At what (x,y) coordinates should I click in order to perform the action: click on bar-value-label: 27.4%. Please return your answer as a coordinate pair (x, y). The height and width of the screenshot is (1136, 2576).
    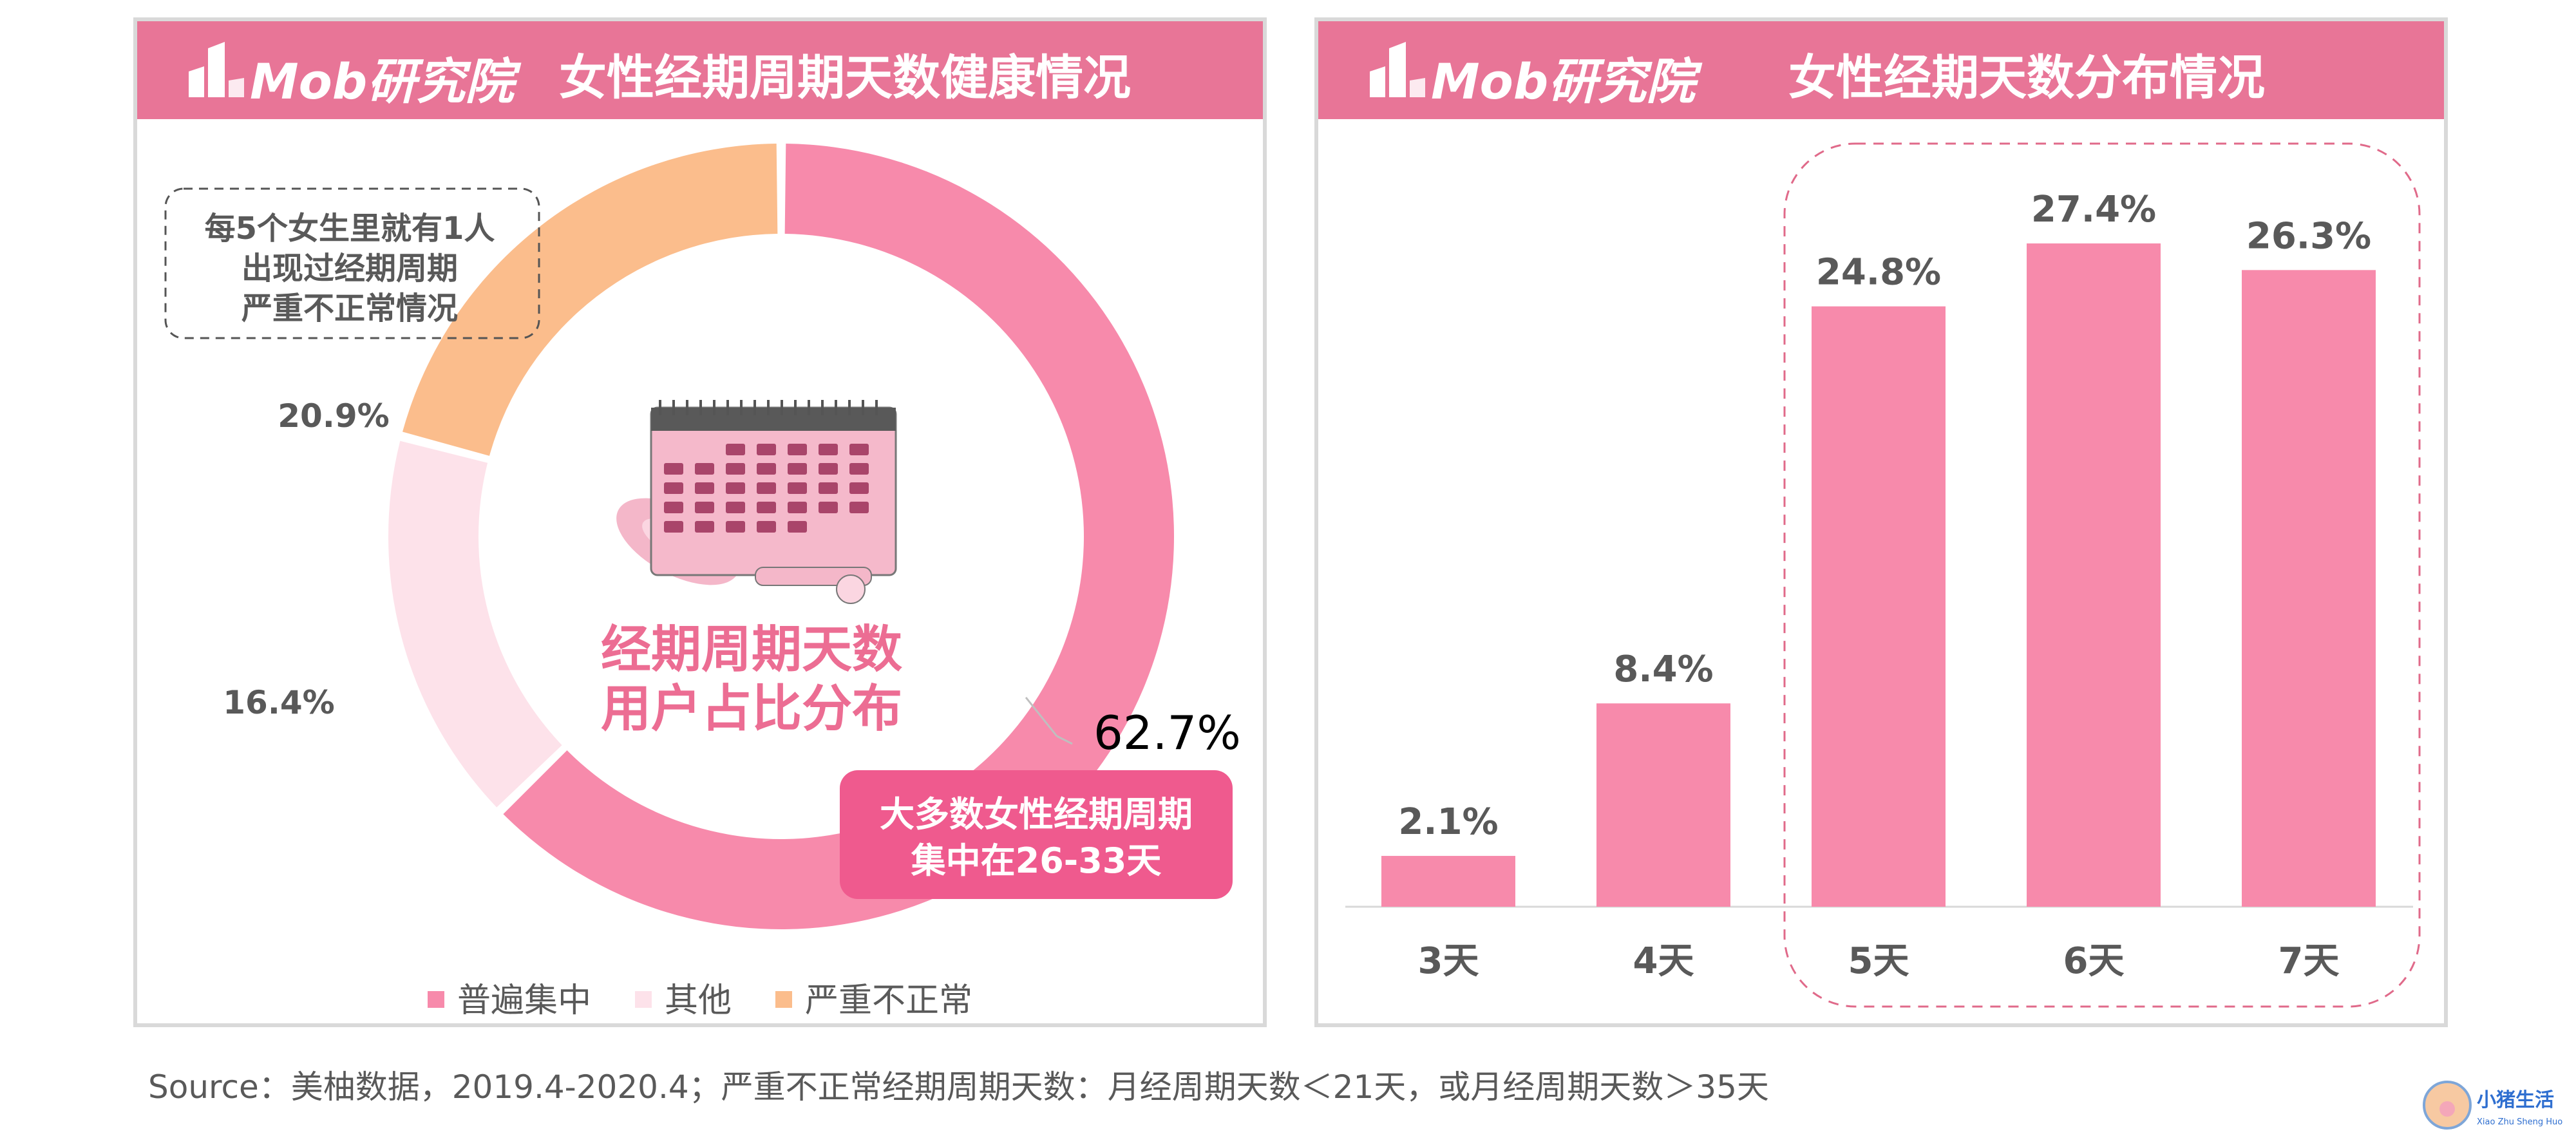
    Looking at the image, I should click on (2093, 210).